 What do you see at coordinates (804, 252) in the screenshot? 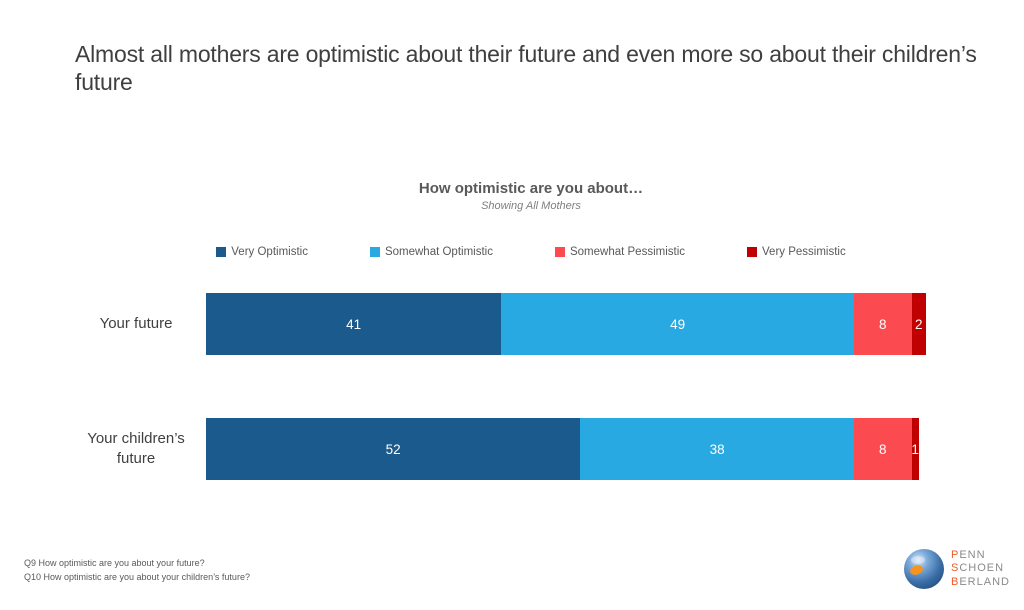
I see `legend-label: Very Pessimistic` at bounding box center [804, 252].